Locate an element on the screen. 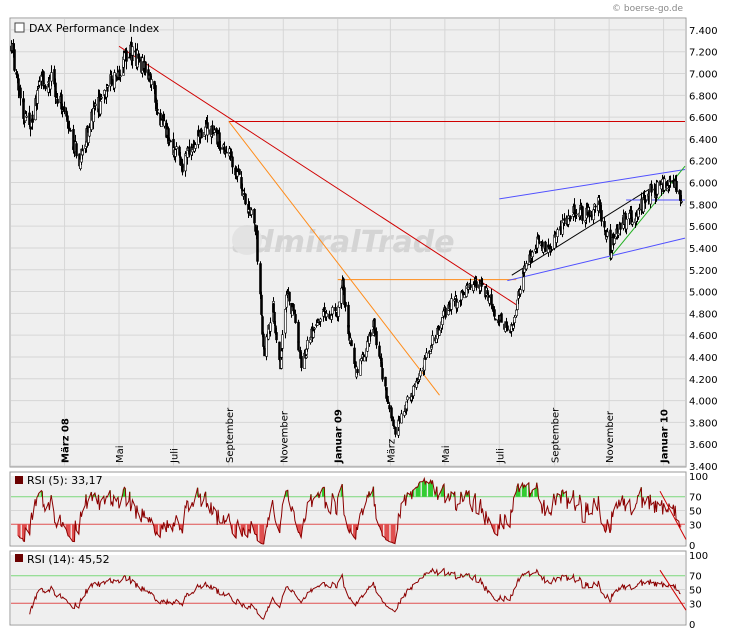 The height and width of the screenshot is (641, 730). time-tick-label: Juli is located at coordinates (174, 456).